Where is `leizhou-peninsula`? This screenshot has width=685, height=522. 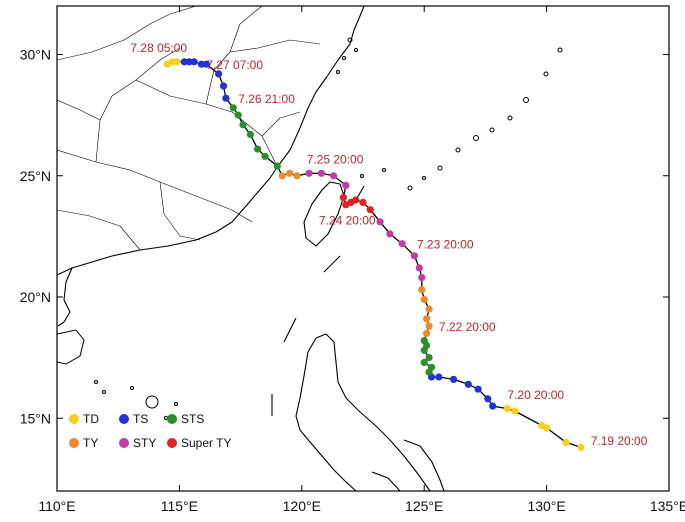
leizhou-peninsula is located at coordinates (65, 297).